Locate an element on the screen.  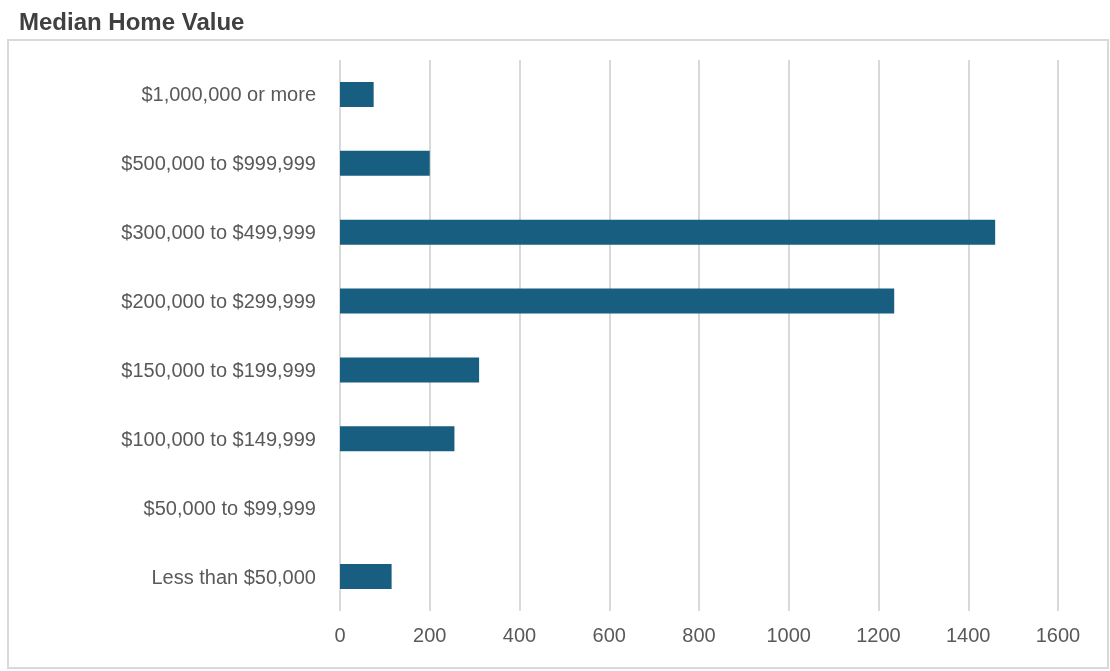
x-tick-label: 1400 is located at coordinates (968, 635).